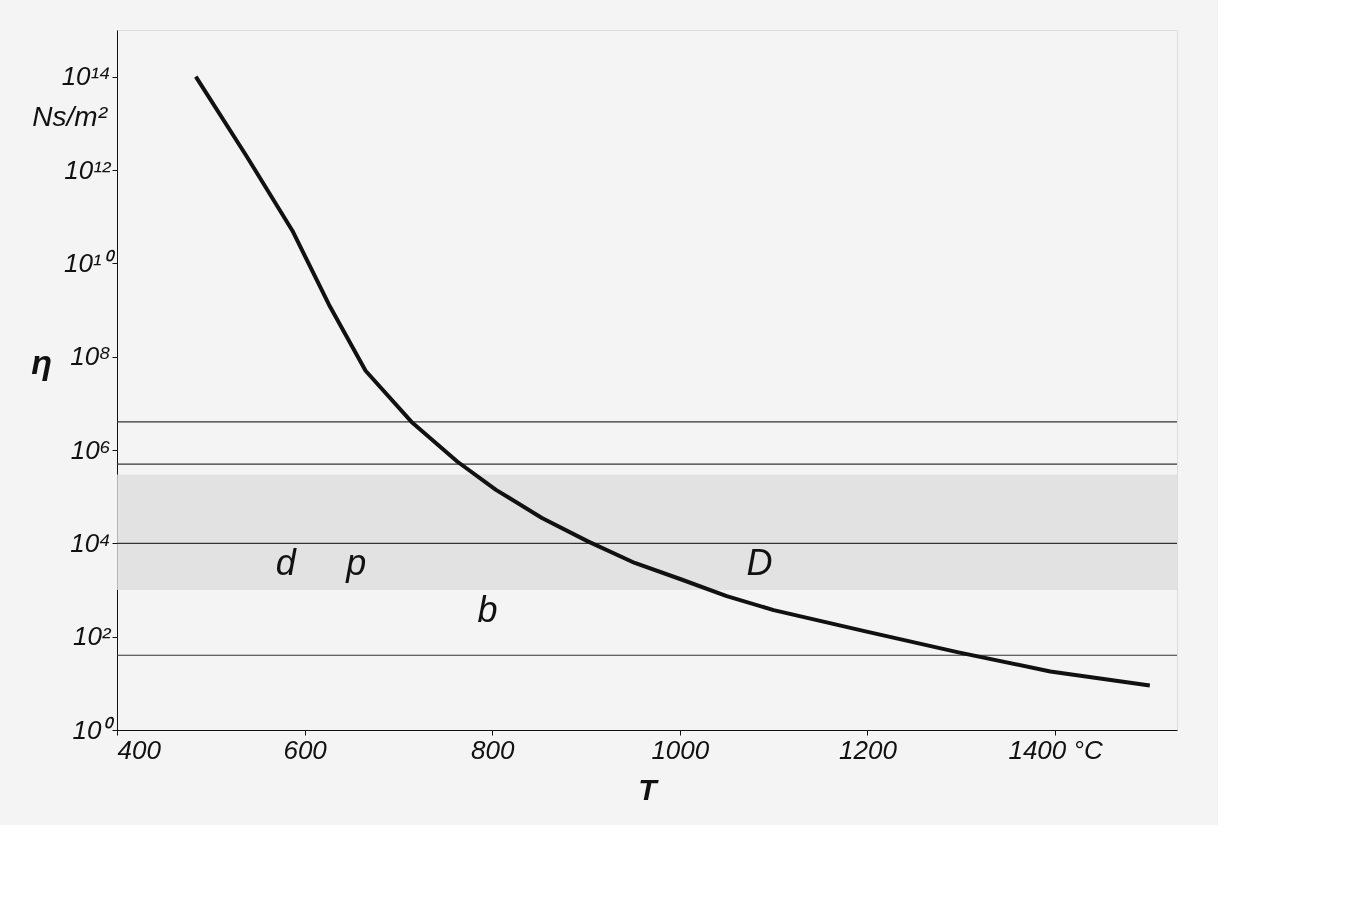 The width and height of the screenshot is (1363, 904). Describe the element at coordinates (1055, 749) in the screenshot. I see `x-tick-label: 1400 °C` at that location.